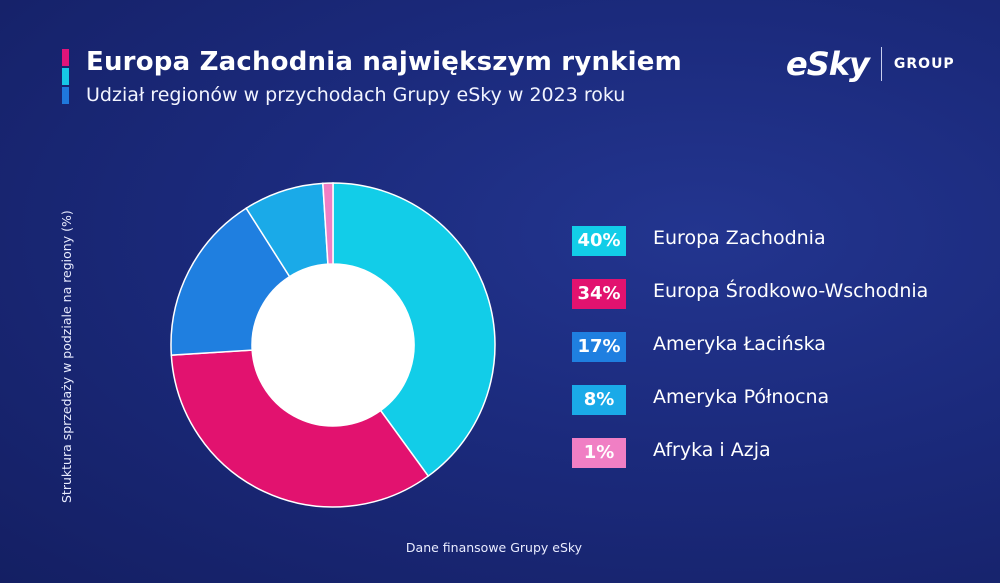  Describe the element at coordinates (599, 294) in the screenshot. I see `legend-value-badge: 34%` at that location.